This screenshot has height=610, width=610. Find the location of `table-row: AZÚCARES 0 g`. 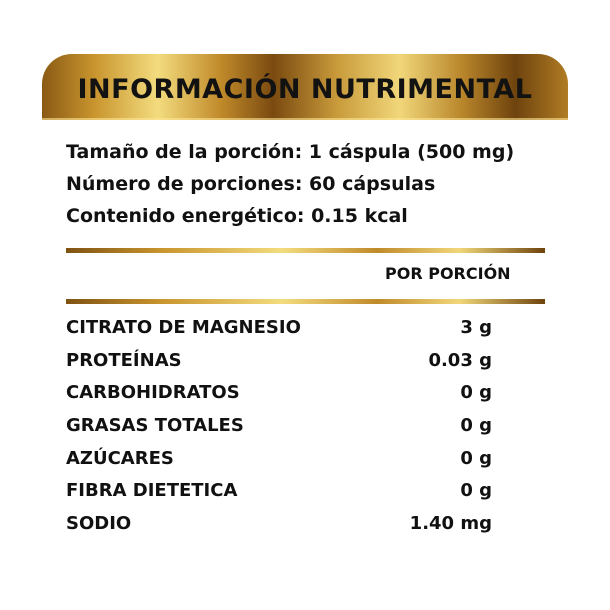

table-row: AZÚCARES 0 g is located at coordinates (279, 459).